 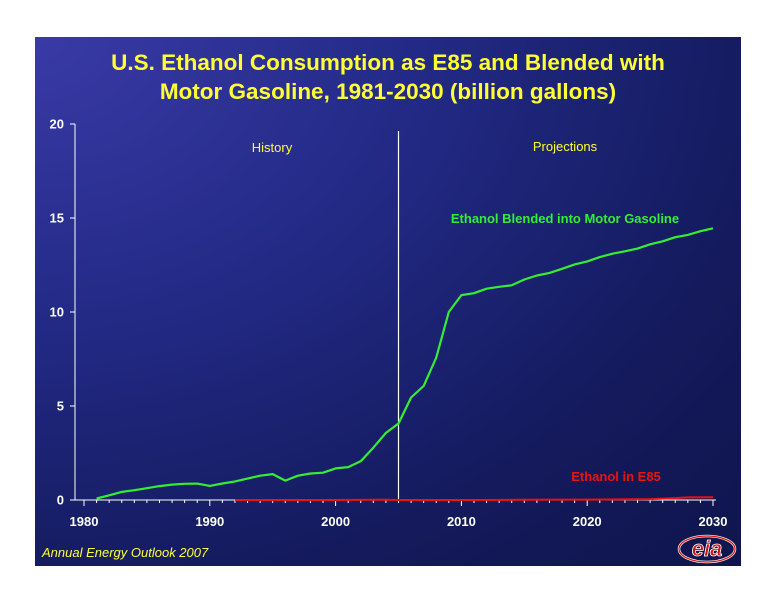 What do you see at coordinates (57, 218) in the screenshot?
I see `y-tick-label: 15` at bounding box center [57, 218].